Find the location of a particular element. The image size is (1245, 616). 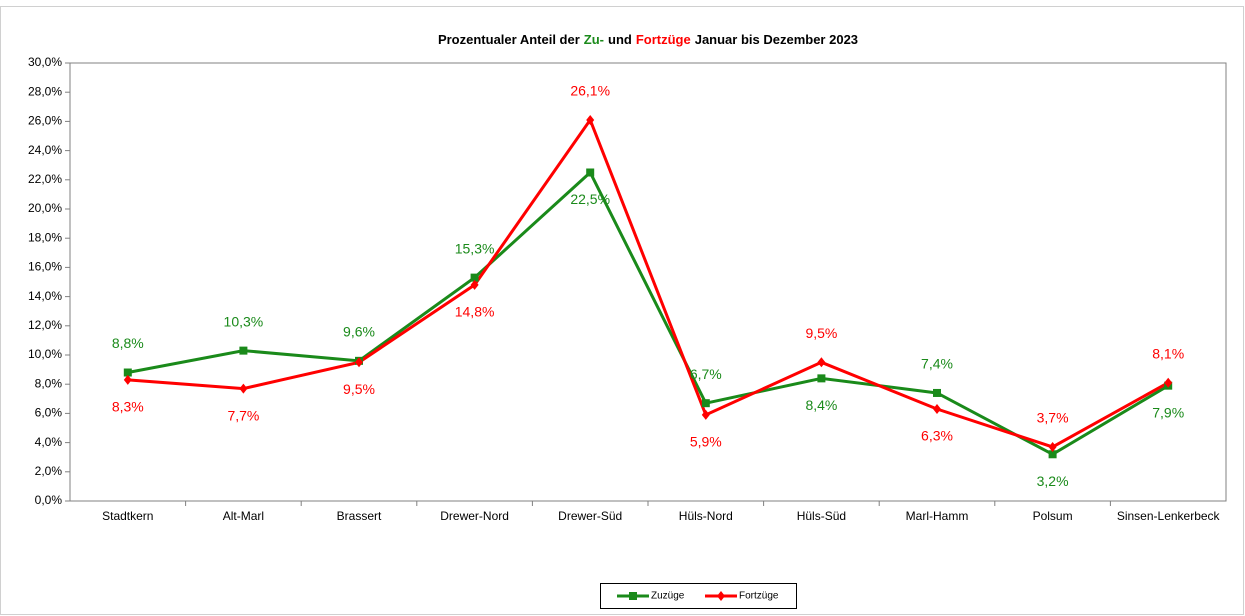

y-tick-label: 14,0% is located at coordinates (45, 296).